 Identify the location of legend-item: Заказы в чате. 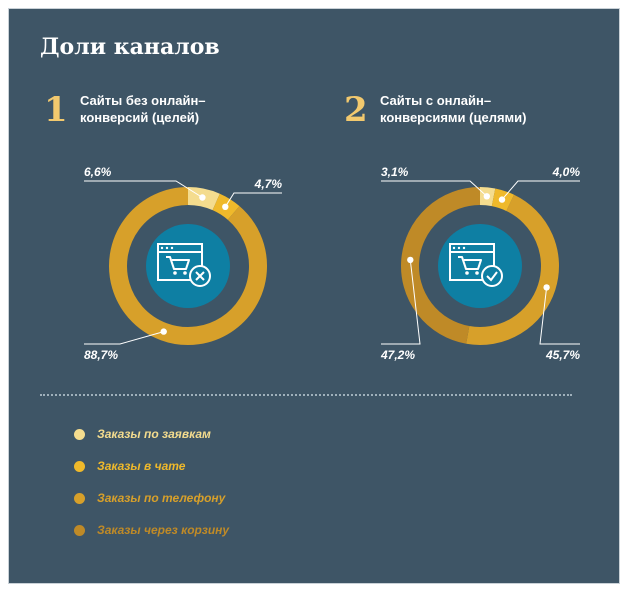
(151, 466).